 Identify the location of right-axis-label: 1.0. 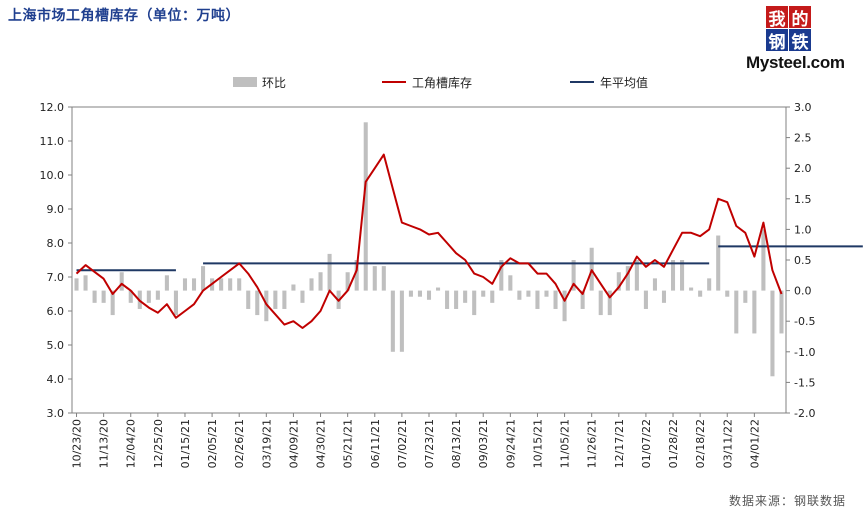
(803, 229).